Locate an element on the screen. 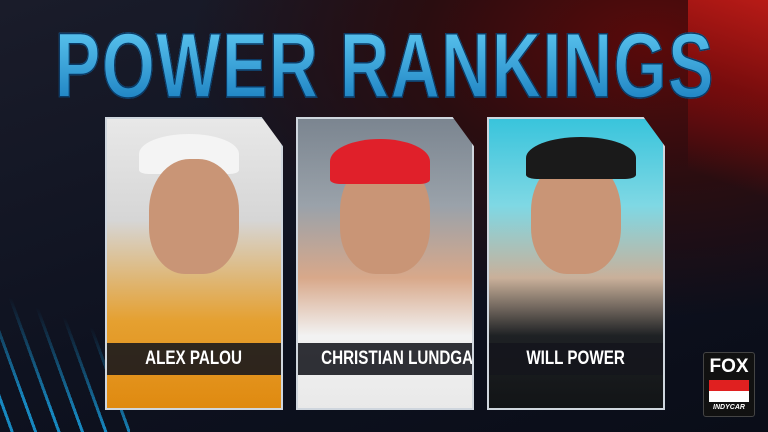 Image resolution: width=768 pixels, height=432 pixels. driver-name-bar: ALEX PALOU is located at coordinates (194, 359).